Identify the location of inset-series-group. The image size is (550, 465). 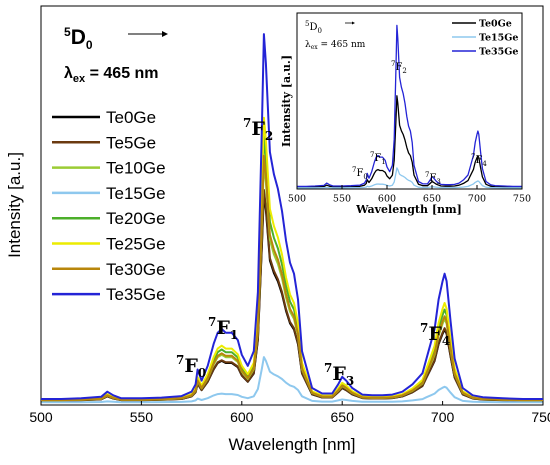
(409, 106).